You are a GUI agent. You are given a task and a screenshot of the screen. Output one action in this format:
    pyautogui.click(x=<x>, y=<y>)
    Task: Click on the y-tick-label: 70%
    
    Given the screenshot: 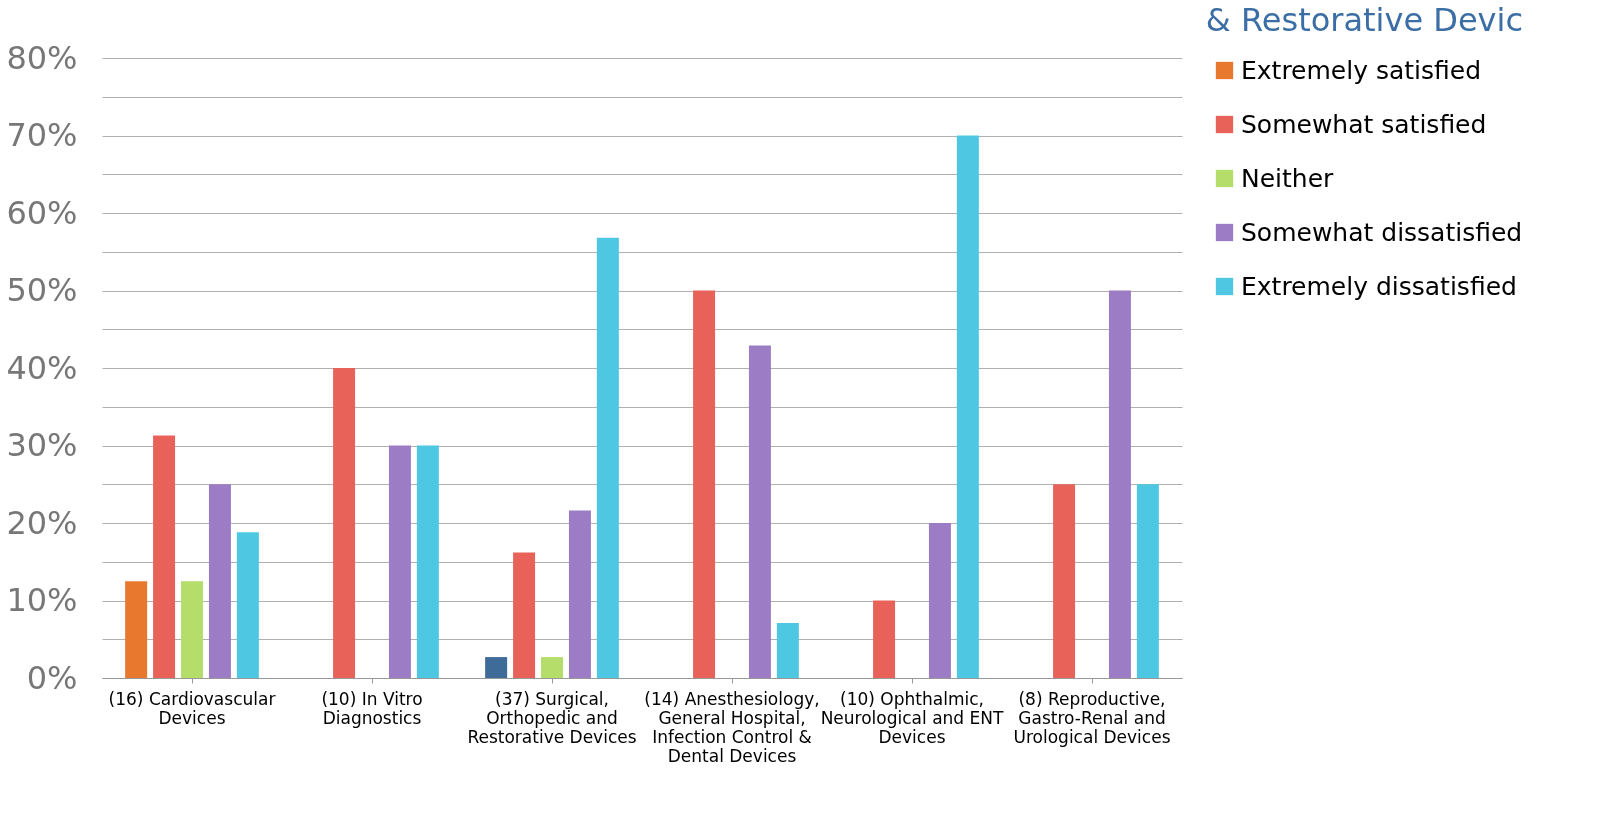 What is the action you would take?
    pyautogui.click(x=42, y=135)
    